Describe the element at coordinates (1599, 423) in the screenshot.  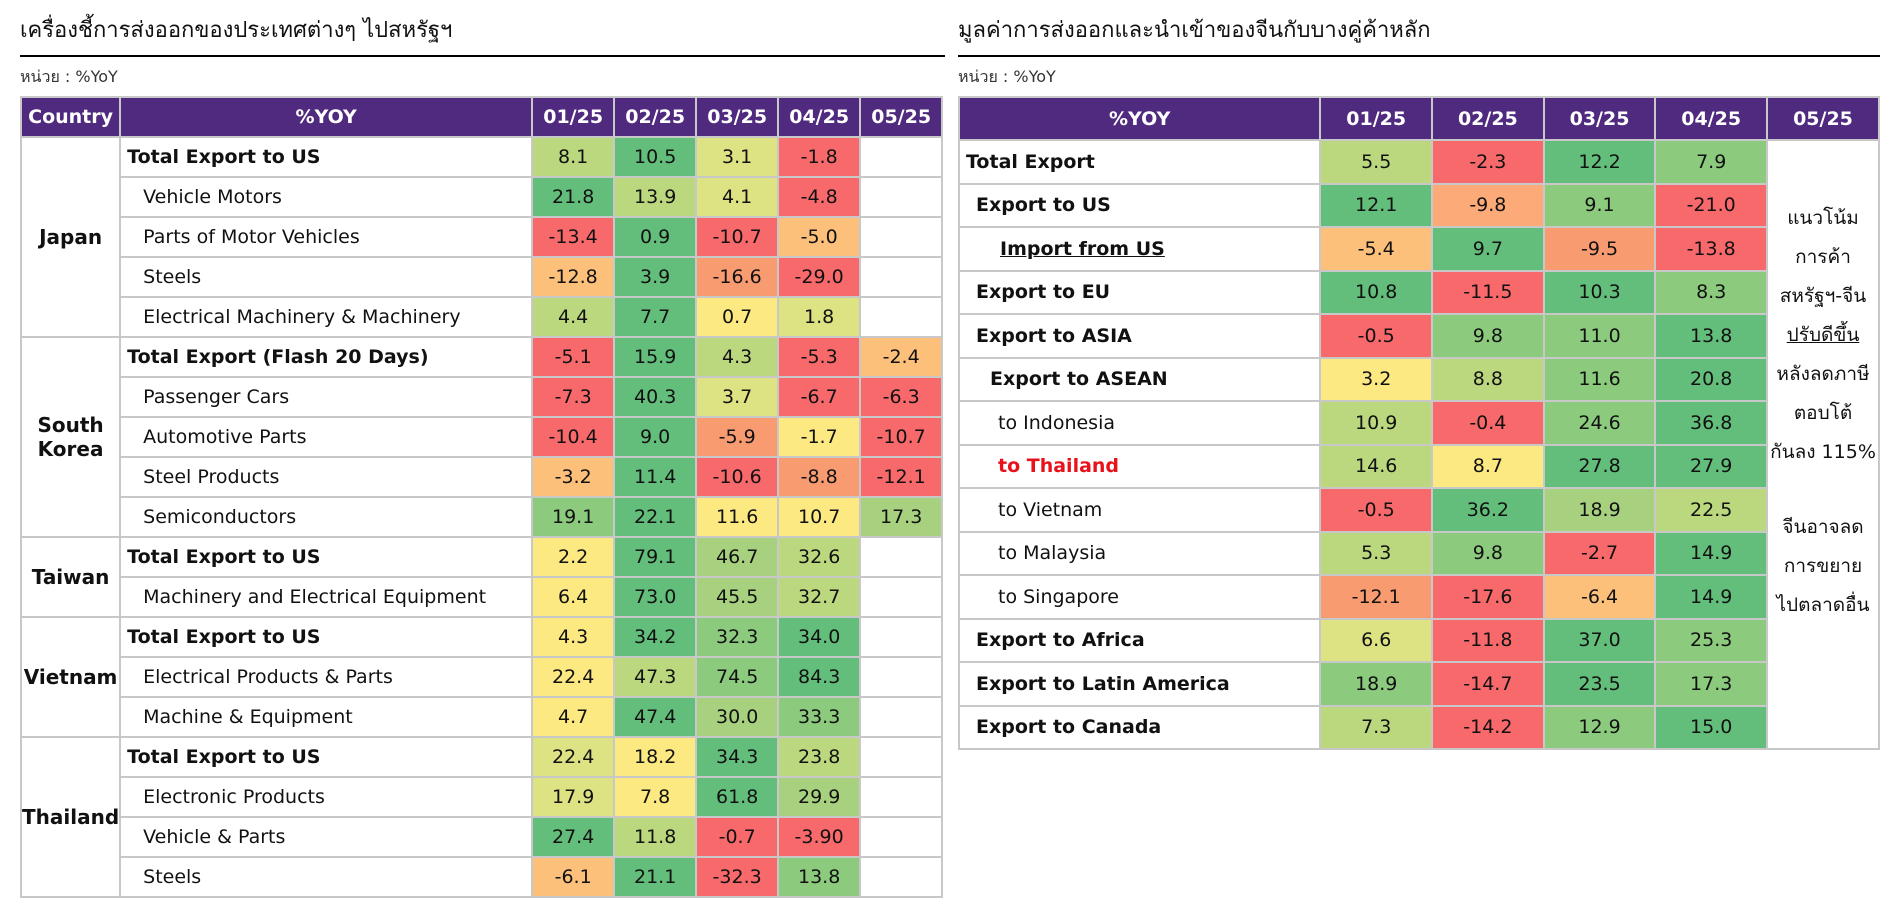
I see `value-cell: 24.6` at that location.